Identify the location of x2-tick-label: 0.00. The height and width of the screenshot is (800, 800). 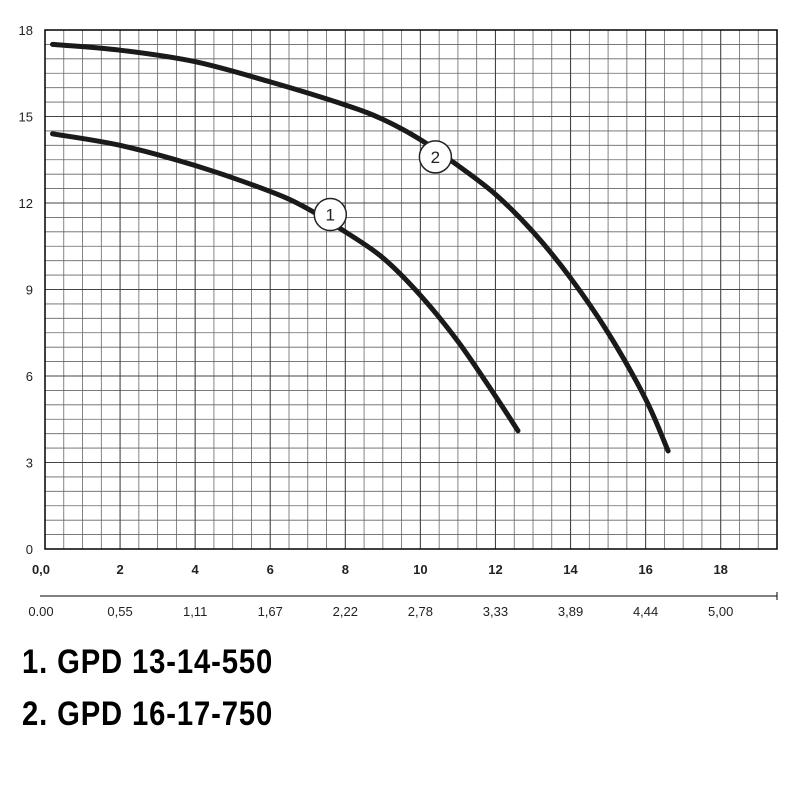
(40, 611).